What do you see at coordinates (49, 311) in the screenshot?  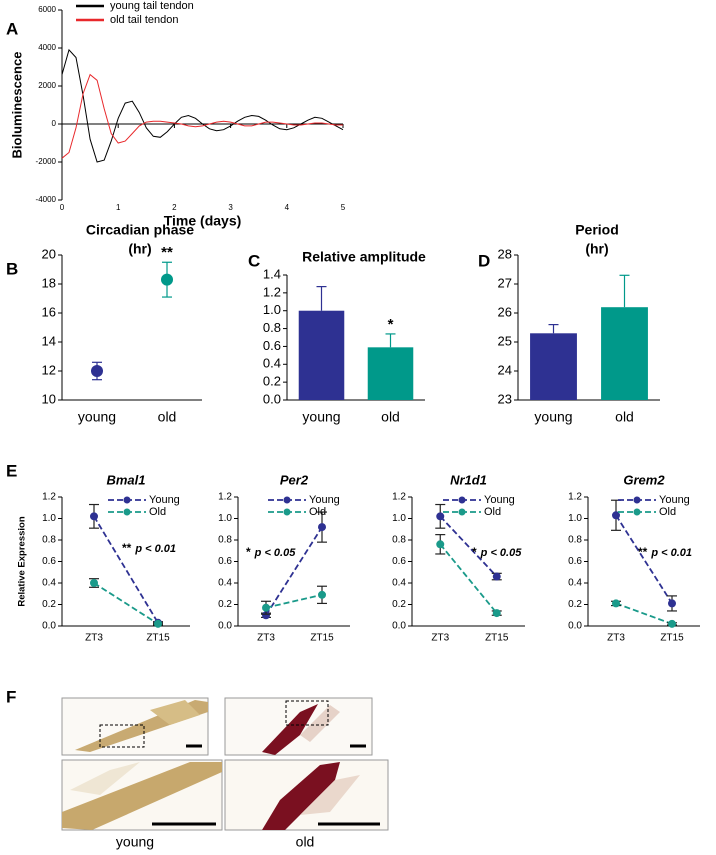 I see `y-tick-label: 16` at bounding box center [49, 311].